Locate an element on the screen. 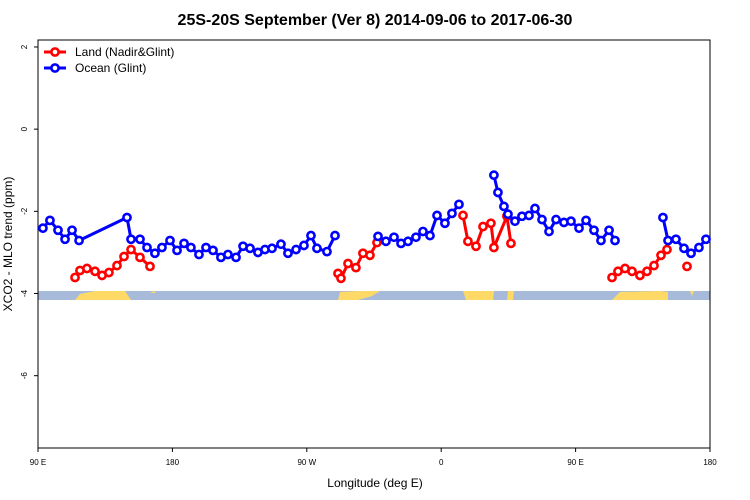  legend-label: Ocean (Glint) is located at coordinates (110, 68).